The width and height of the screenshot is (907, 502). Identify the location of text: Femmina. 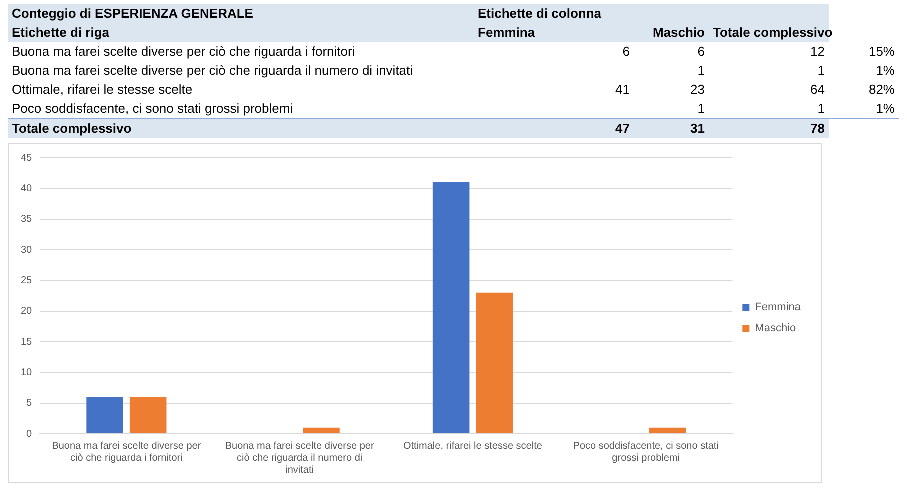
(554, 32).